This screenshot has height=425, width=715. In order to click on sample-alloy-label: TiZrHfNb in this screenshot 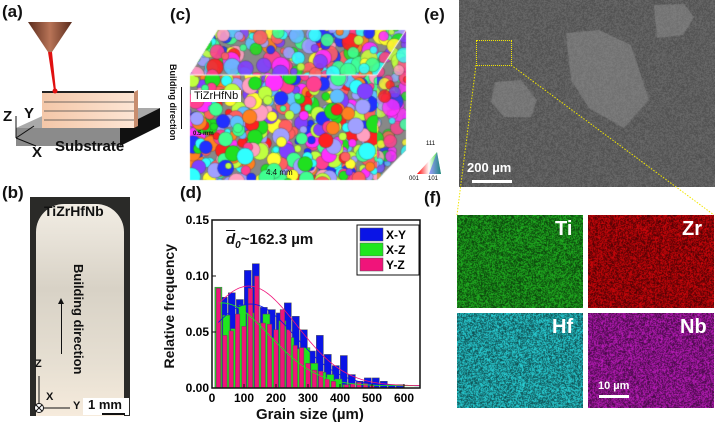, I will do `click(74, 211)`.